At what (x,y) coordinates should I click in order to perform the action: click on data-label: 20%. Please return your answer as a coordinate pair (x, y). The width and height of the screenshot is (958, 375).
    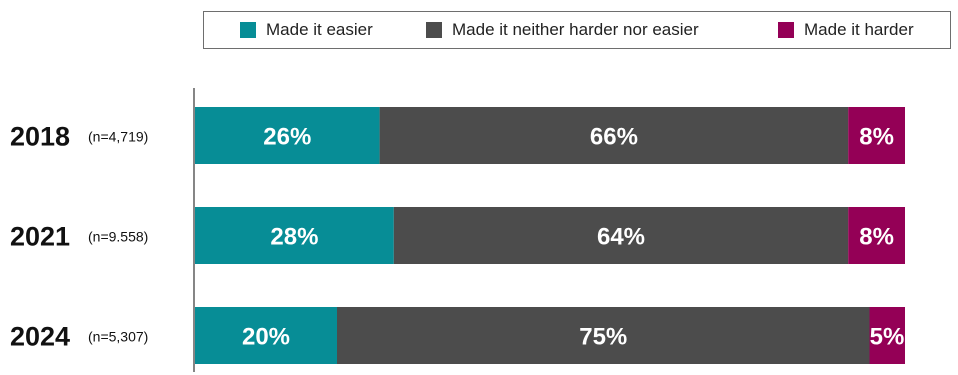
    Looking at the image, I should click on (266, 337).